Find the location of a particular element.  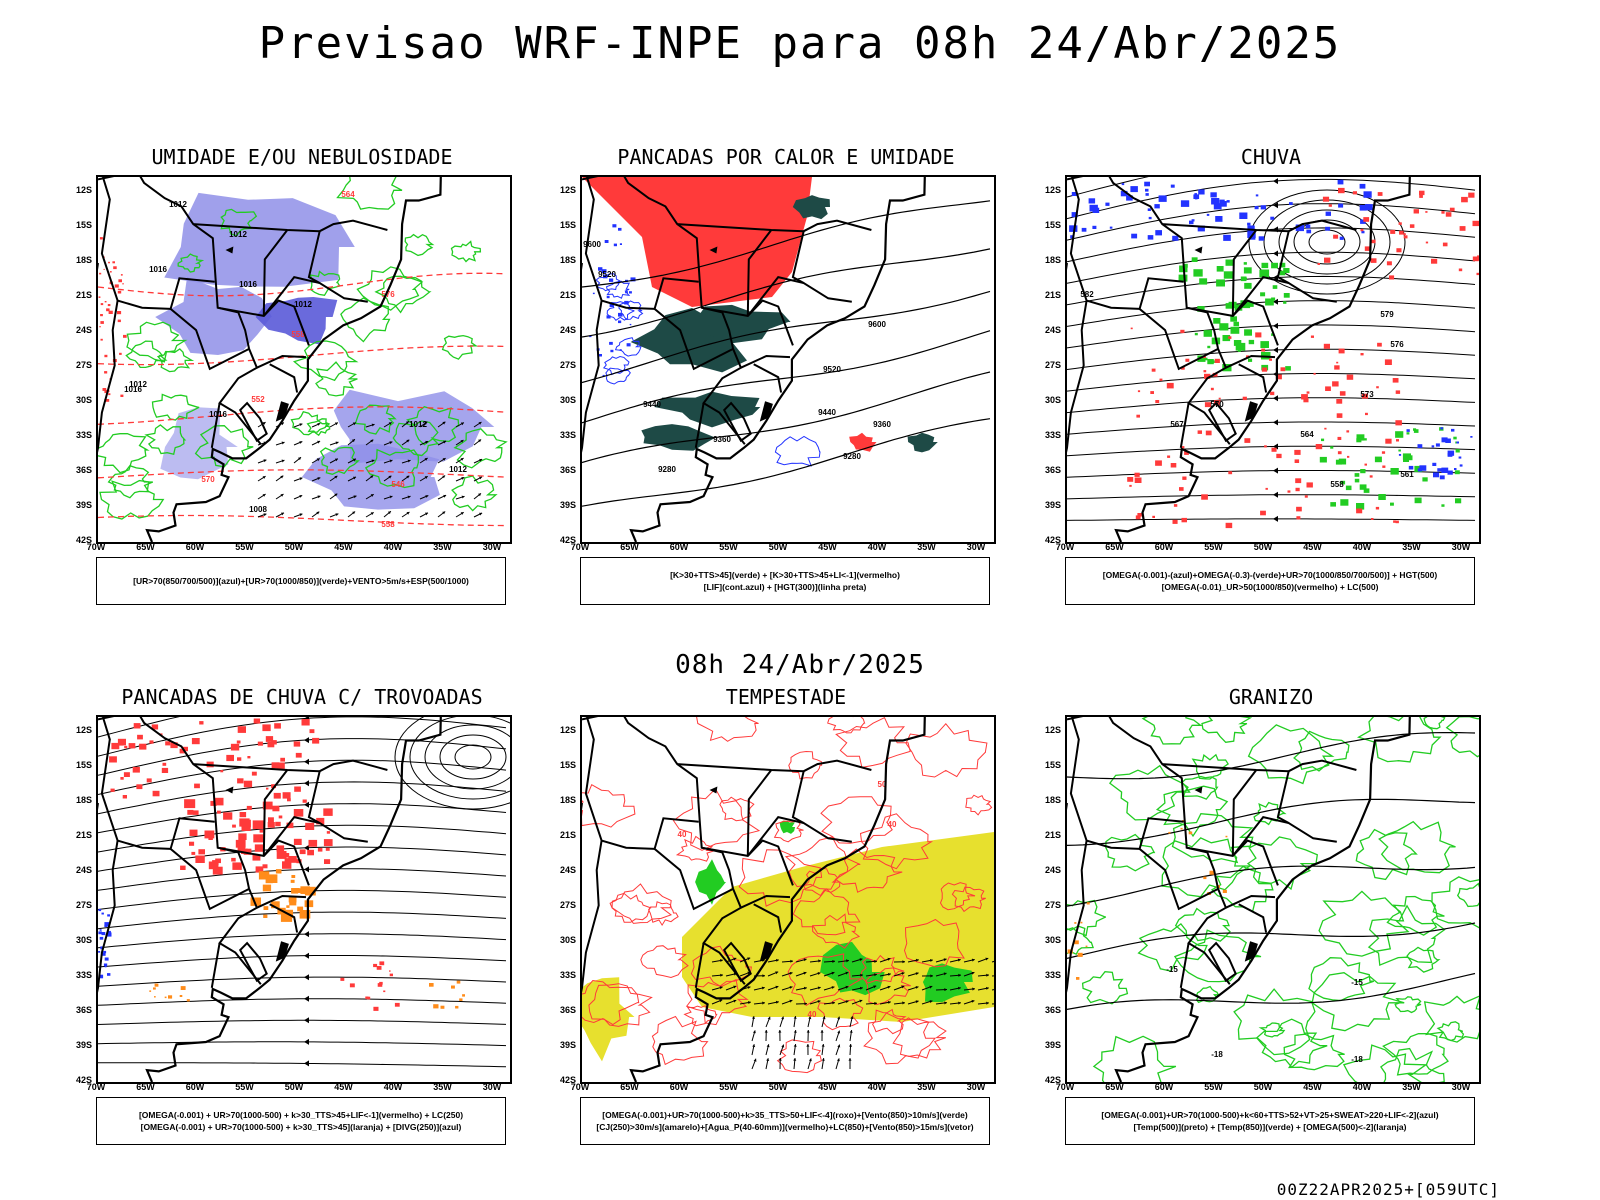

latitude-tick-label: 12S is located at coordinates (83, 190).